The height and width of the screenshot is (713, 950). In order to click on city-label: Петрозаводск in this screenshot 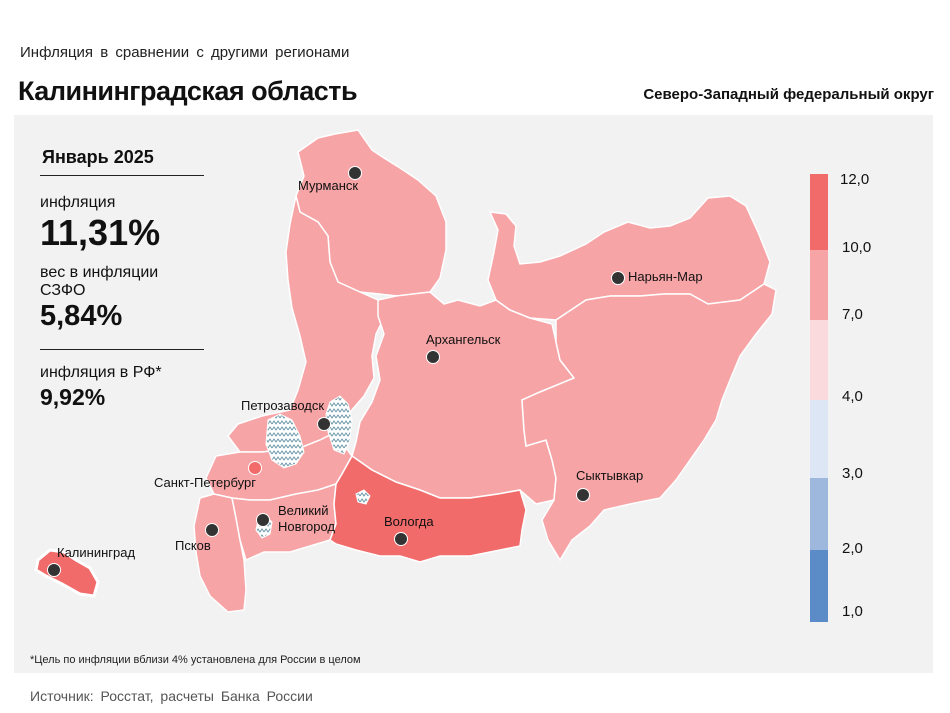, I will do `click(283, 405)`.